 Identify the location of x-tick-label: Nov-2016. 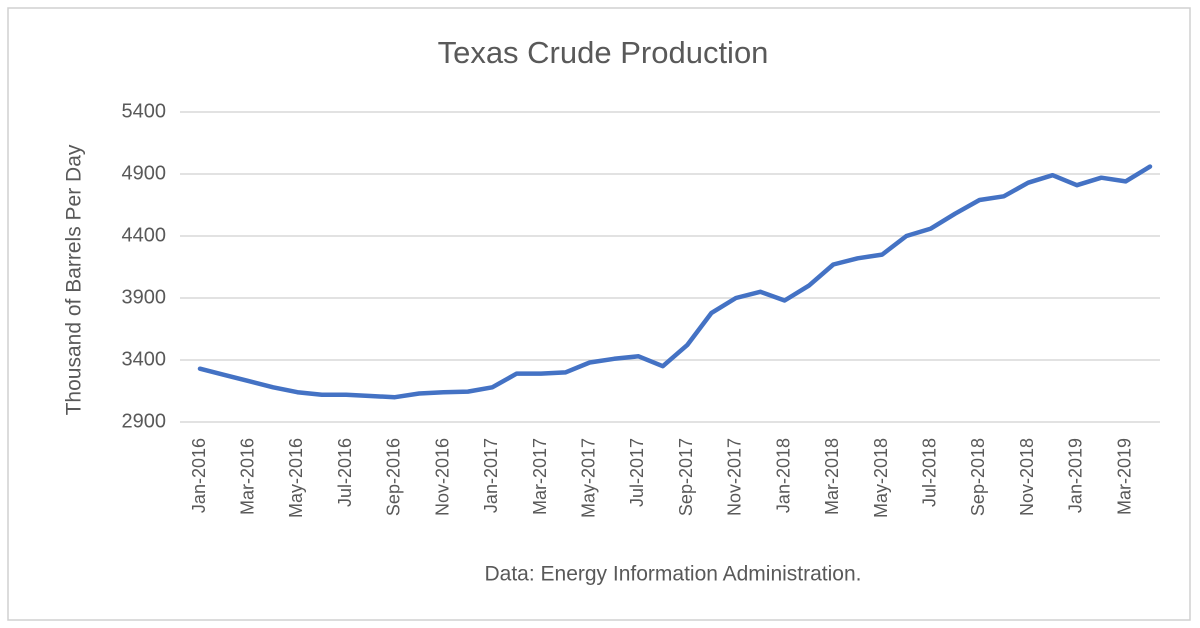
(442, 477).